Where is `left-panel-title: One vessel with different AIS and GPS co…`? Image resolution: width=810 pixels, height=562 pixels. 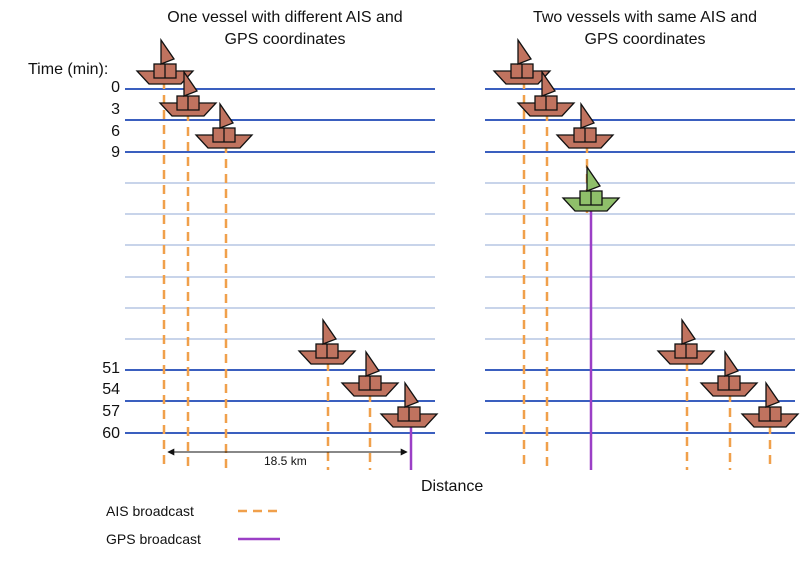 left-panel-title: One vessel with different AIS and GPS co… is located at coordinates (285, 28).